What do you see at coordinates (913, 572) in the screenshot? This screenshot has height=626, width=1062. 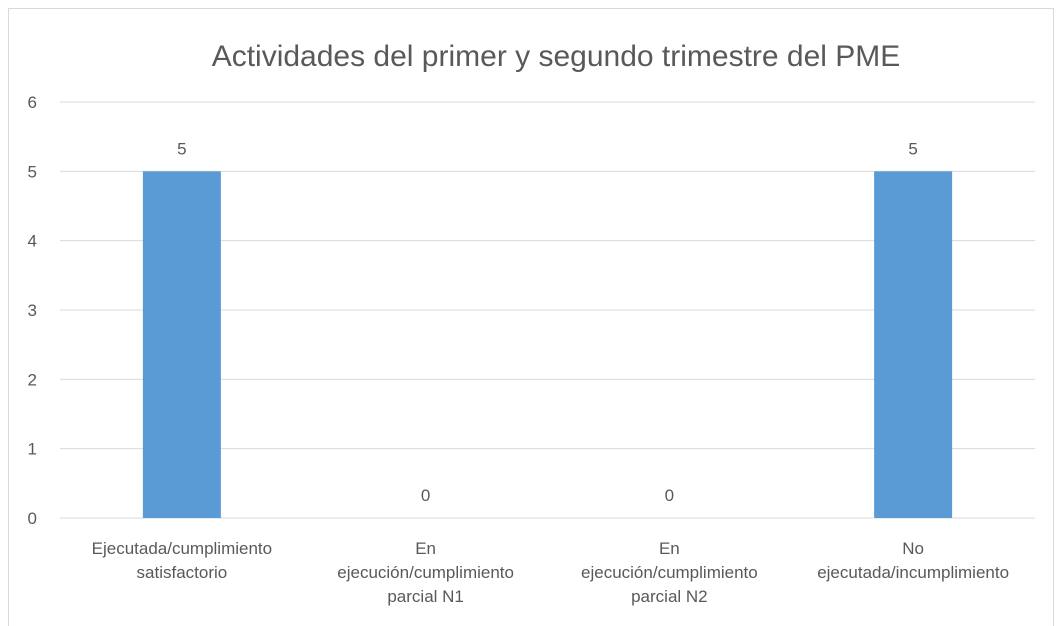 I see `x-tick-label-line: ejecutada/incumplimiento` at bounding box center [913, 572].